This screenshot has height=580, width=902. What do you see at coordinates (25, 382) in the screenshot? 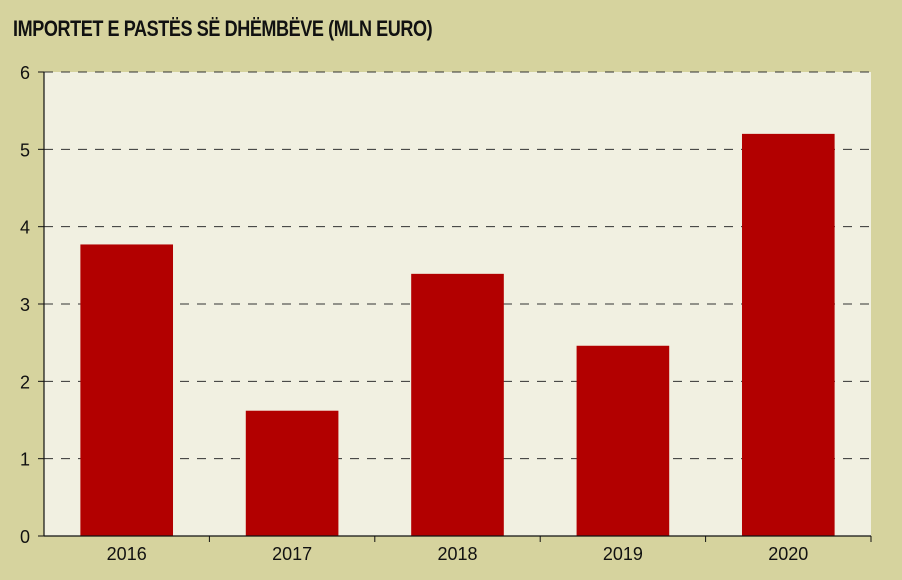
I see `y-tick-label: 2` at bounding box center [25, 382].